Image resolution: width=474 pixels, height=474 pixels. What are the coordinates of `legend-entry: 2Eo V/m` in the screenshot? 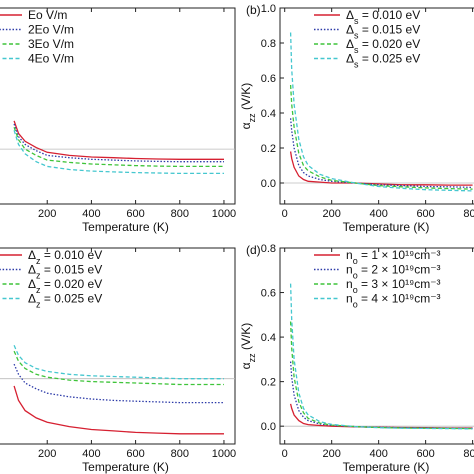 It's located at (51, 30).